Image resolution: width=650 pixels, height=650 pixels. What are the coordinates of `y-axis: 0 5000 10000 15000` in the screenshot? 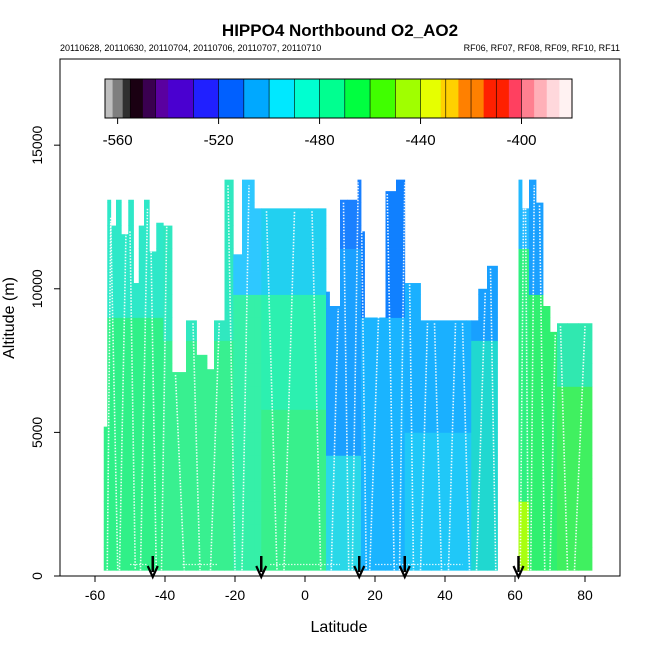 It's located at (44, 352).